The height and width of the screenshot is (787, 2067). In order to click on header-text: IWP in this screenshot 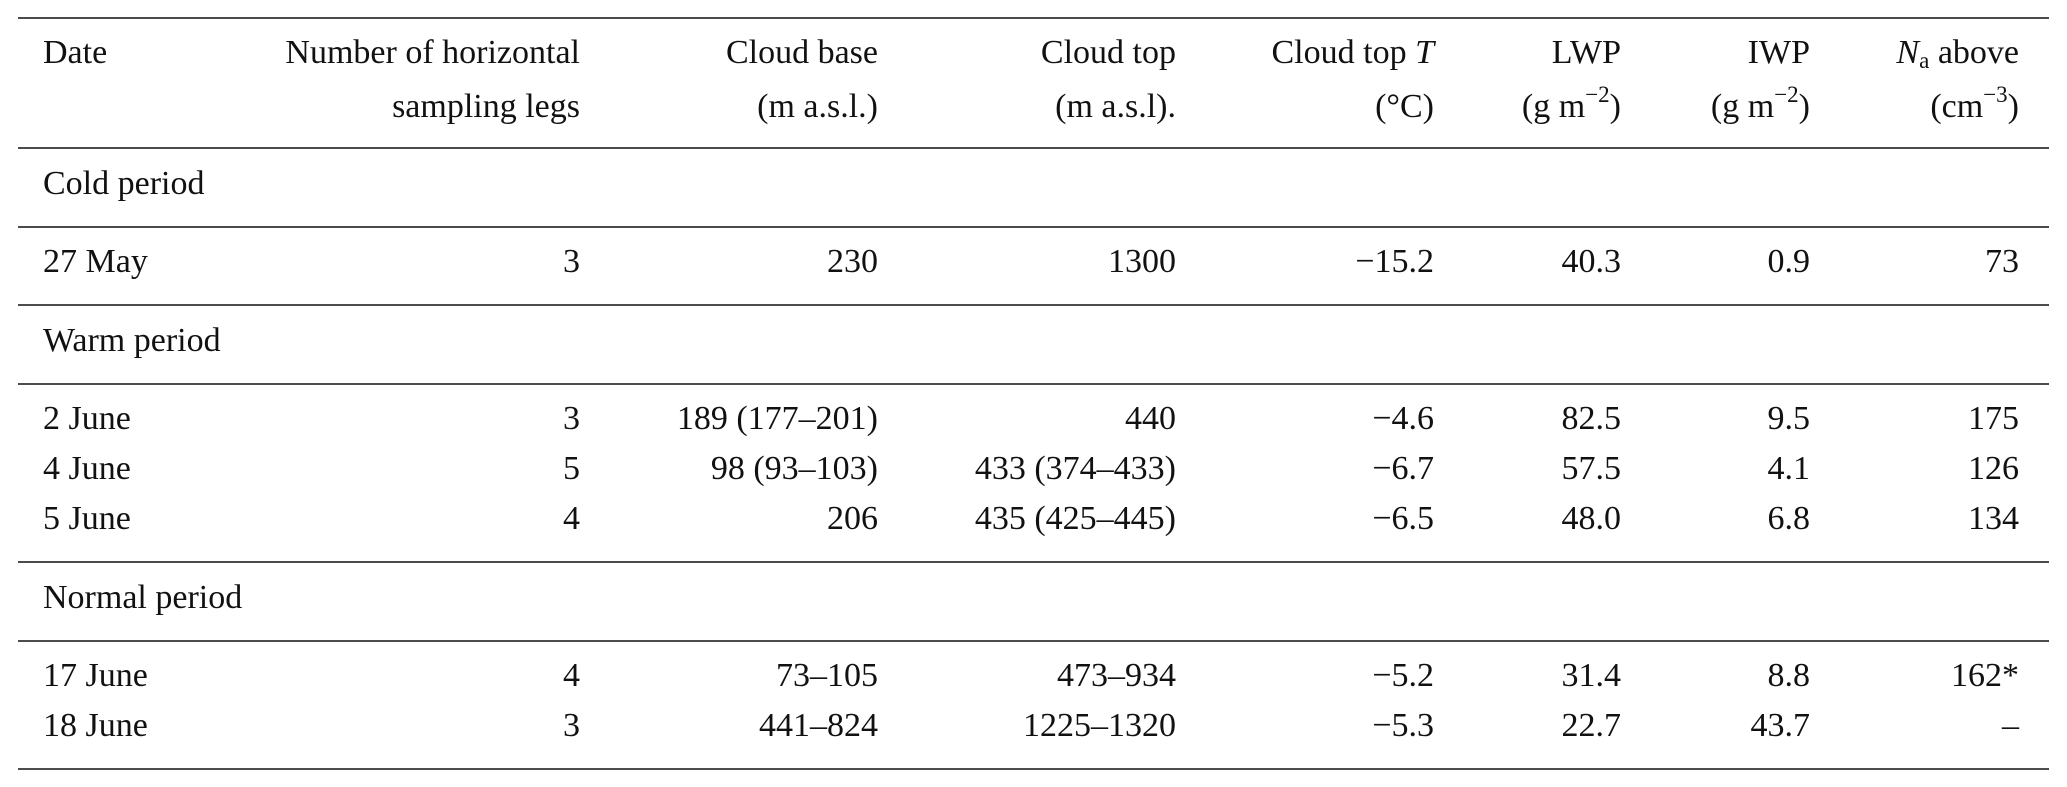, I will do `click(1779, 52)`.